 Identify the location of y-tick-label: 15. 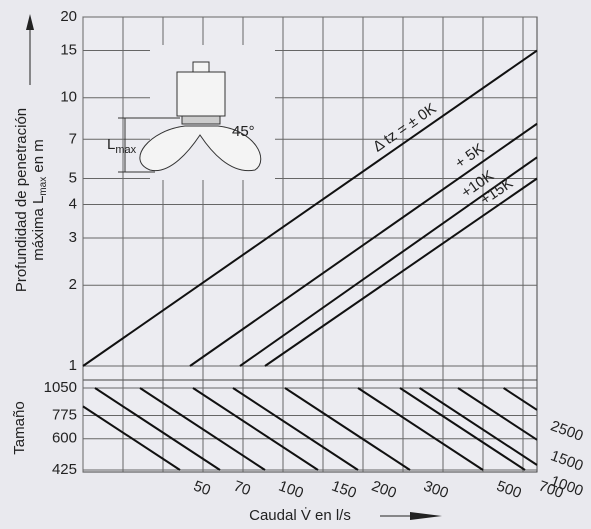
(68, 49).